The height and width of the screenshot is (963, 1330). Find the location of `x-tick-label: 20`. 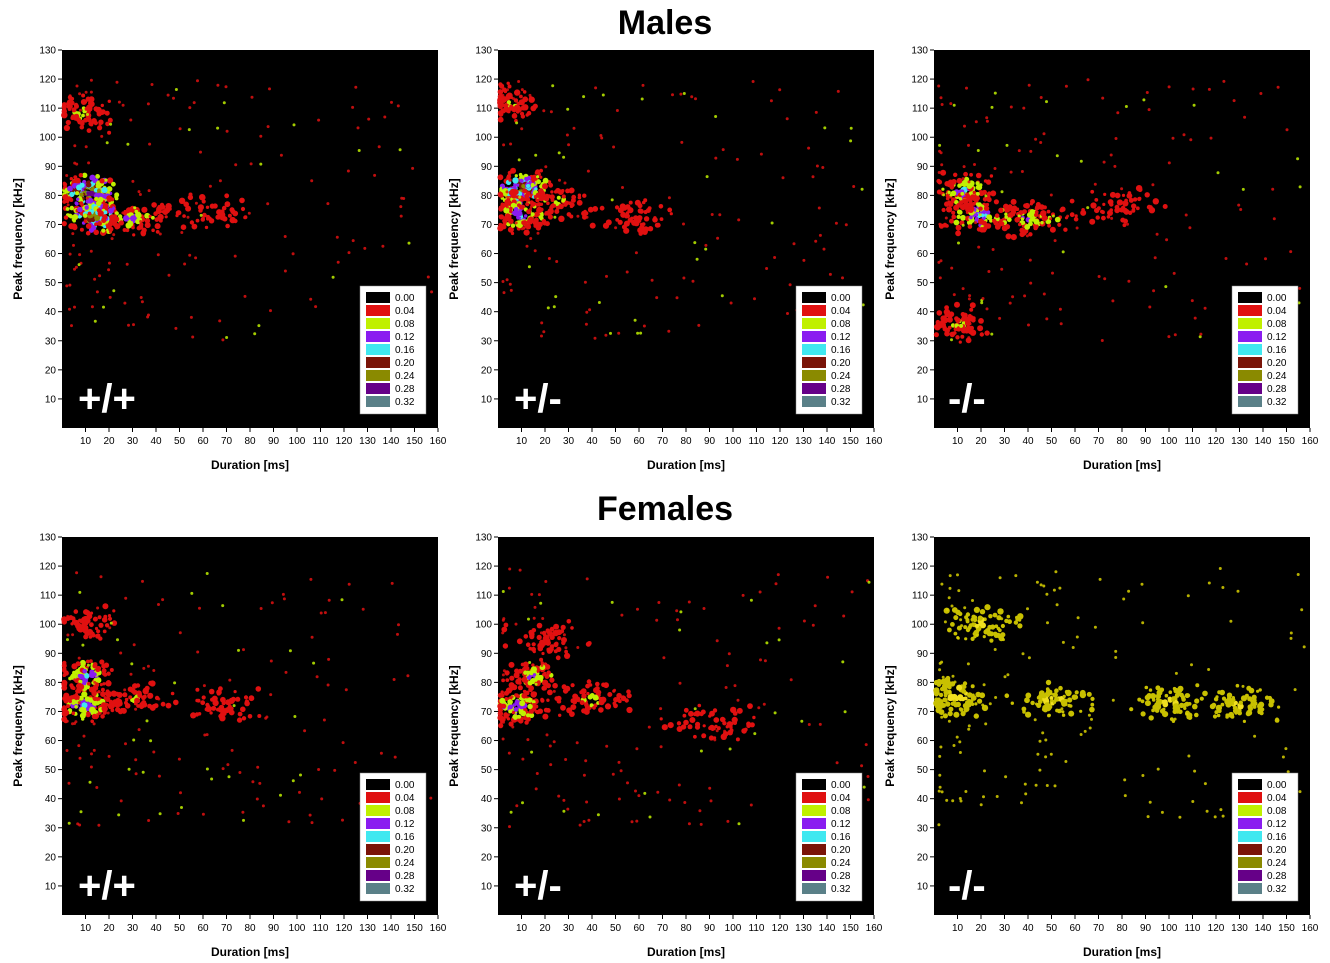

x-tick-label: 20 is located at coordinates (981, 928).